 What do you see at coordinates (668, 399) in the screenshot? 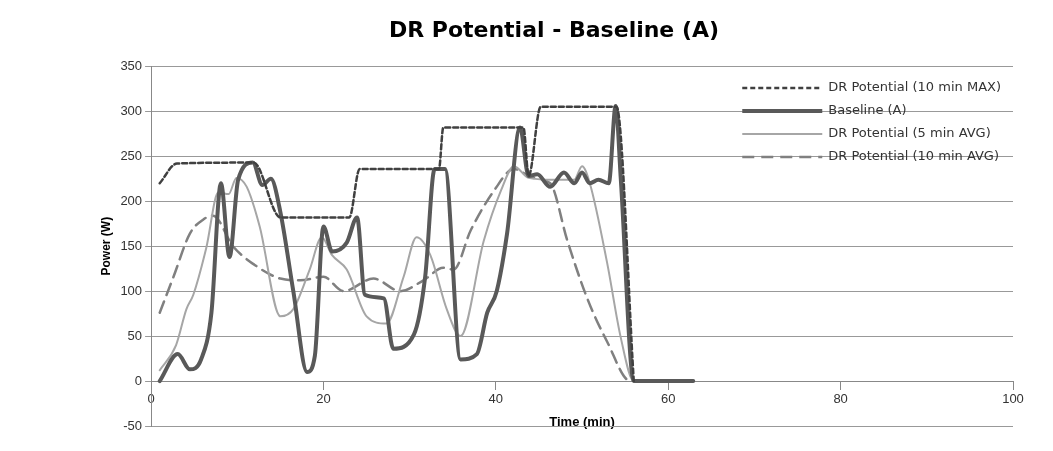
I see `x-tick-label: 60` at bounding box center [668, 399].